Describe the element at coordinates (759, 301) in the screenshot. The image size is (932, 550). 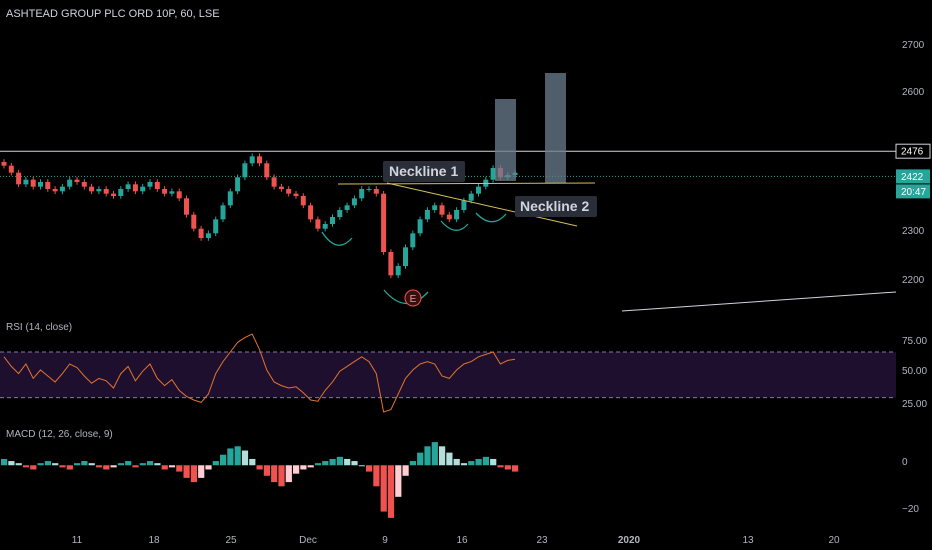
I see `trend-line` at that location.